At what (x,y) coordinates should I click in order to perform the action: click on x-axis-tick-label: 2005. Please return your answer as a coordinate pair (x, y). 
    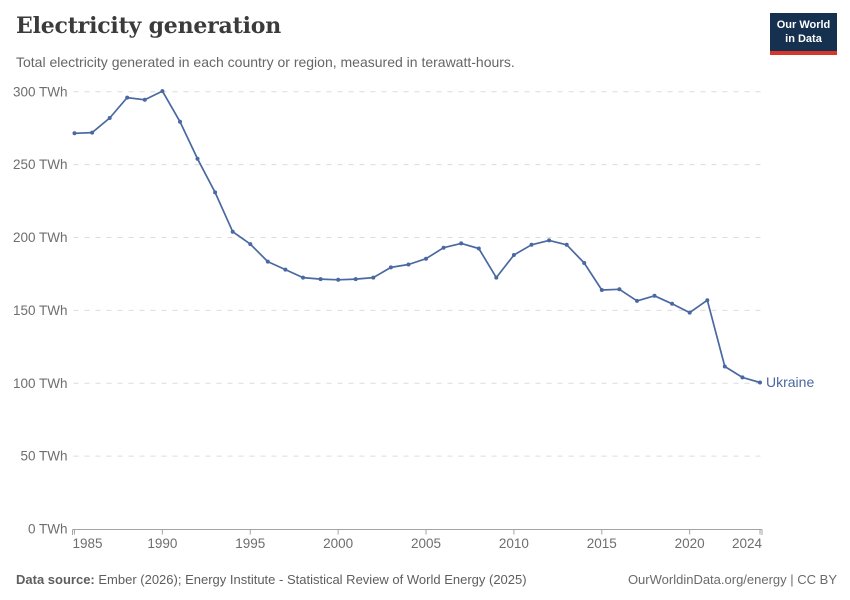
    Looking at the image, I should click on (426, 543).